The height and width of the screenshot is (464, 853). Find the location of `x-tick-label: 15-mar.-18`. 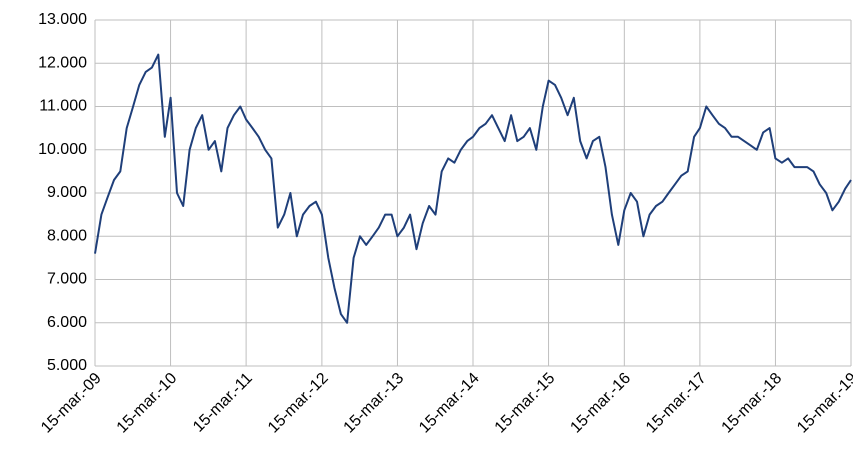

x-tick-label: 15-mar.-18 is located at coordinates (752, 403).